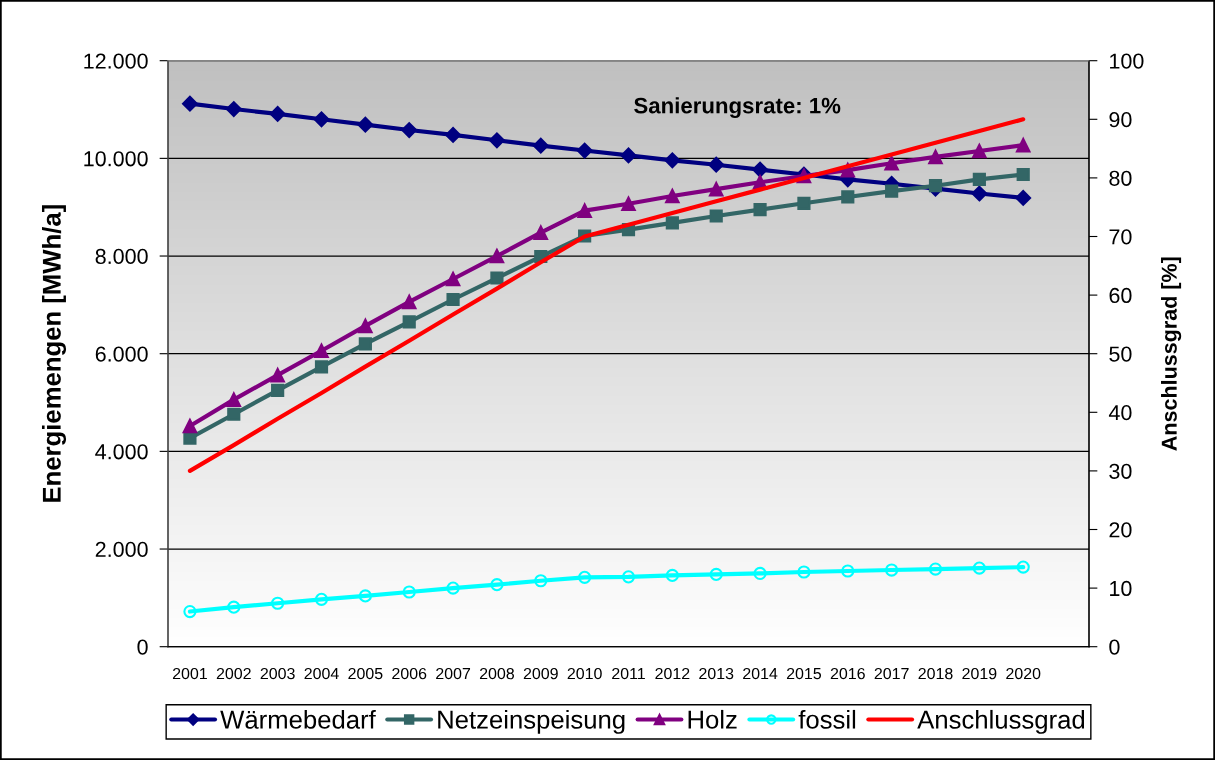 Image resolution: width=1215 pixels, height=760 pixels. Describe the element at coordinates (321, 673) in the screenshot. I see `x-tick-label: 2004` at that location.